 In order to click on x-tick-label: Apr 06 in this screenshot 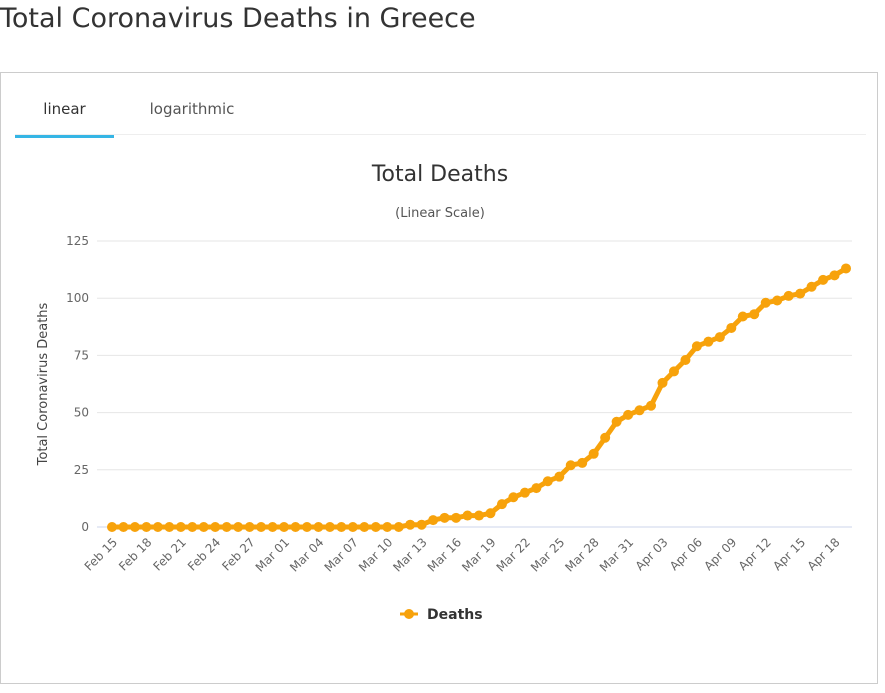, I will do `click(686, 554)`.